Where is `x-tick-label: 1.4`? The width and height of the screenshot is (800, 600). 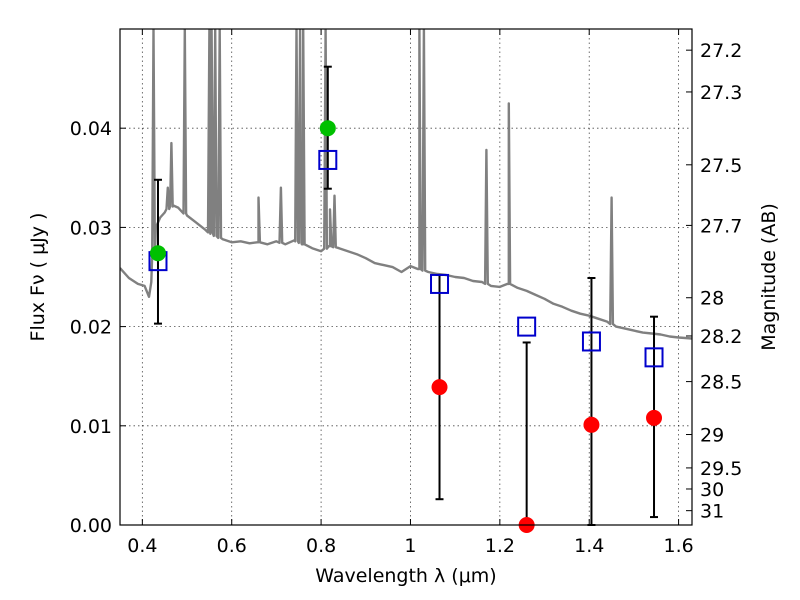 x-tick-label: 1.4 is located at coordinates (589, 546).